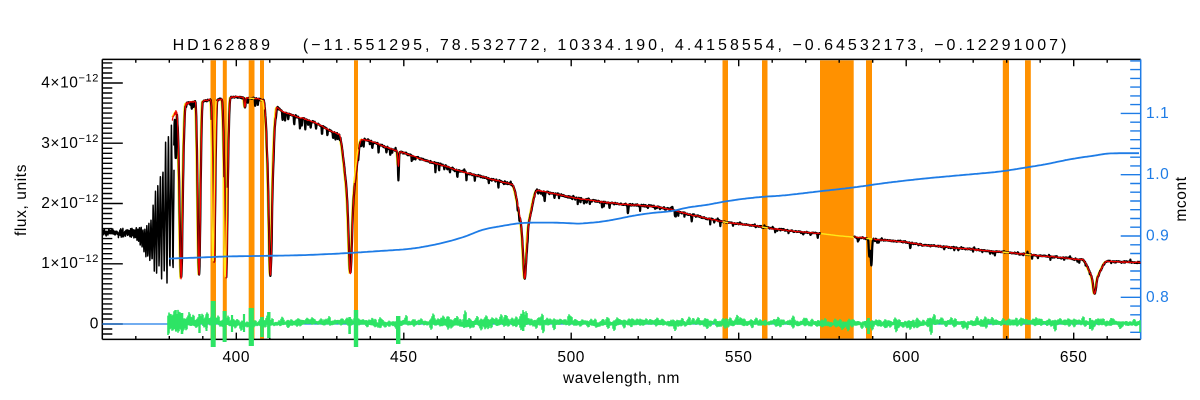 This screenshot has width=1200, height=400. What do you see at coordinates (1157, 236) in the screenshot?
I see `svg-text: 0.9` at bounding box center [1157, 236].